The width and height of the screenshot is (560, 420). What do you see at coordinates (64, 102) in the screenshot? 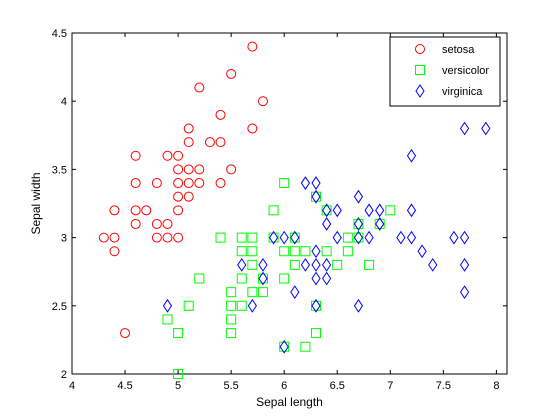
I see `y-tick-label: 4` at bounding box center [64, 102].